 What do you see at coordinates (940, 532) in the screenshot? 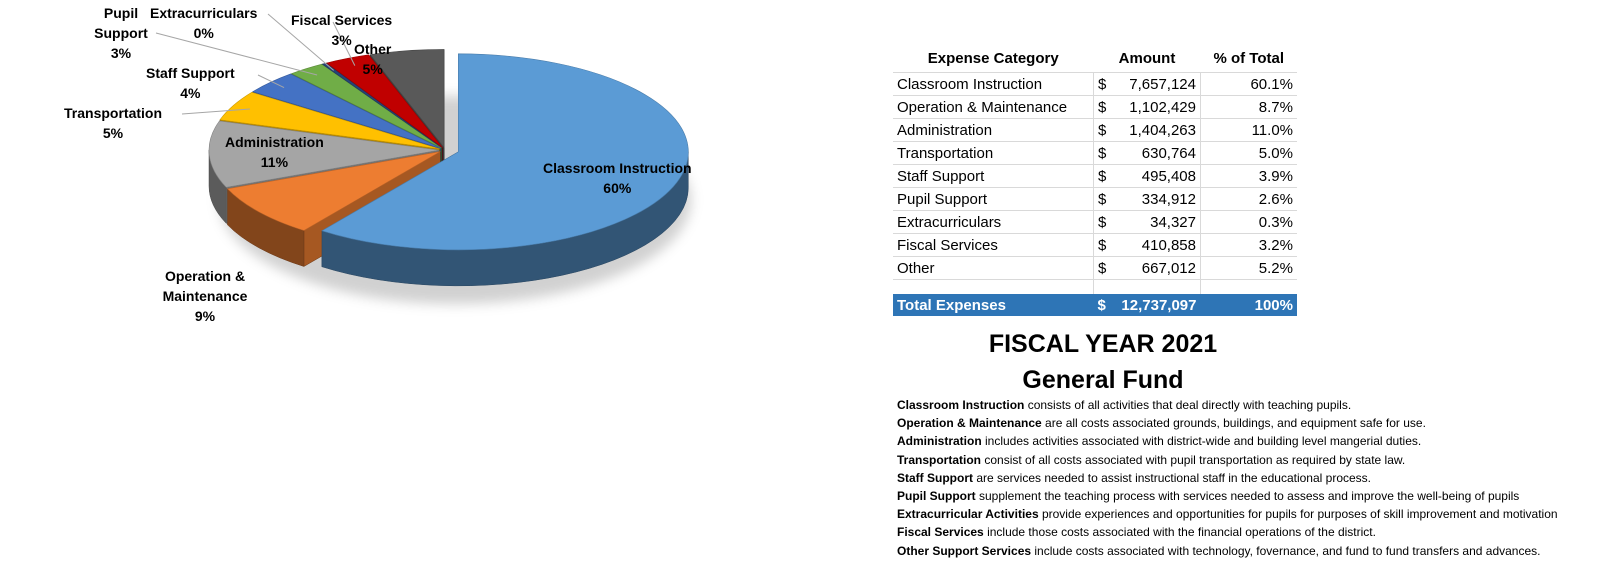
I see `definition-term: Fiscal Services` at bounding box center [940, 532].